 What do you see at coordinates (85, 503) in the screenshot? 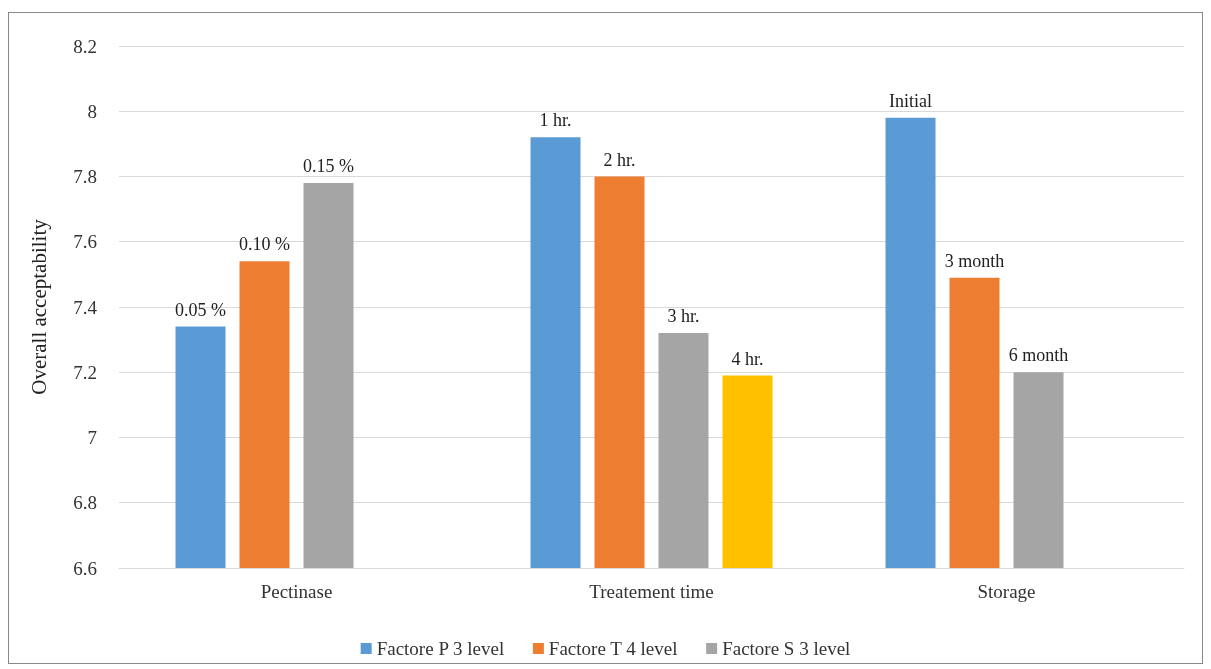
I see `y-tick-label: 6.8` at bounding box center [85, 503].